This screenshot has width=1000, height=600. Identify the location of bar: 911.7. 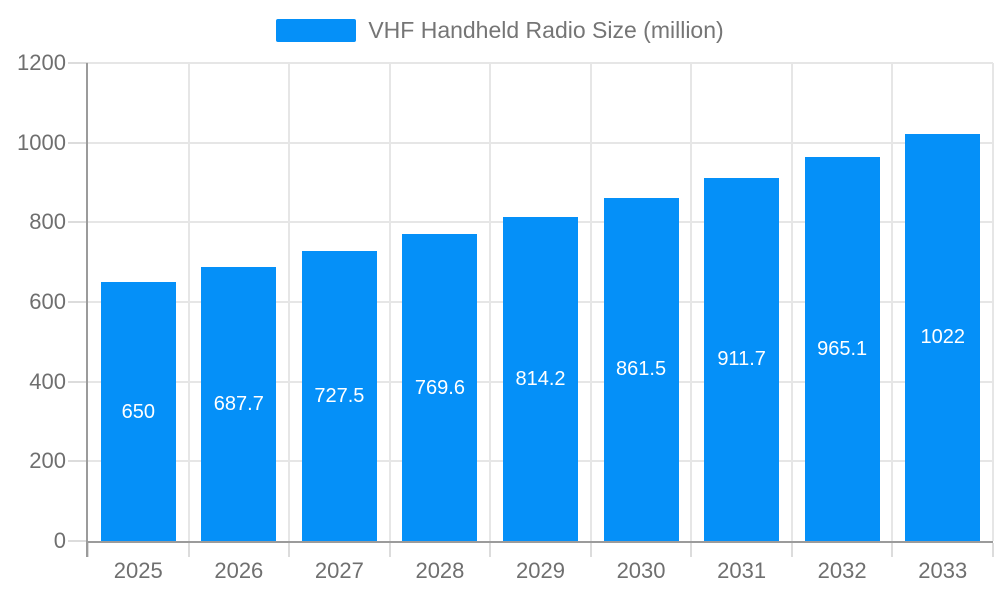
(742, 359).